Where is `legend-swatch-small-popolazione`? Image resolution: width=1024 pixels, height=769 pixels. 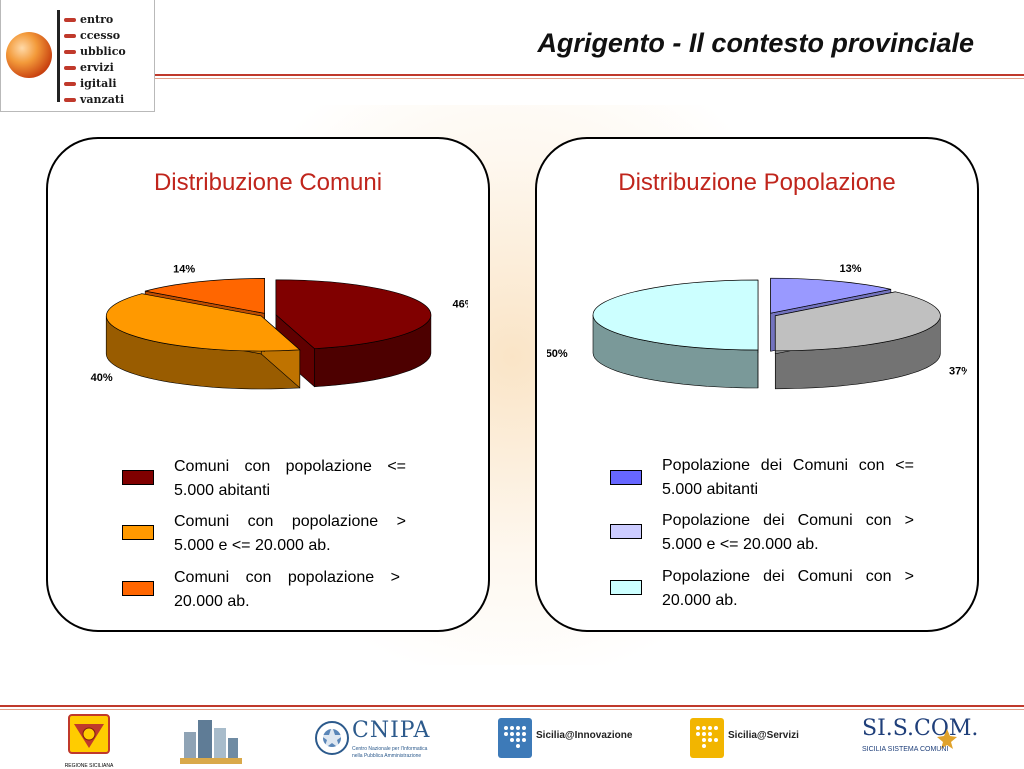
legend-swatch-small-popolazione is located at coordinates (626, 477).